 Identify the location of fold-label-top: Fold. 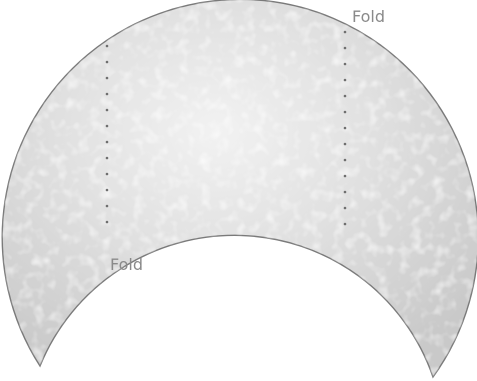
(369, 16).